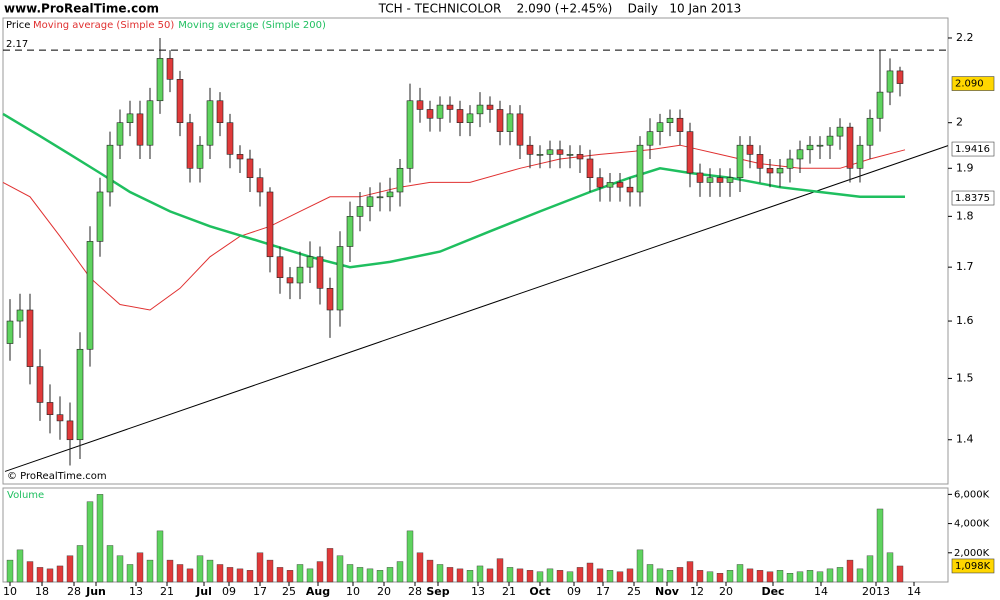 The width and height of the screenshot is (1000, 600). Describe the element at coordinates (353, 591) in the screenshot. I see `x-tick-label: 10` at that location.